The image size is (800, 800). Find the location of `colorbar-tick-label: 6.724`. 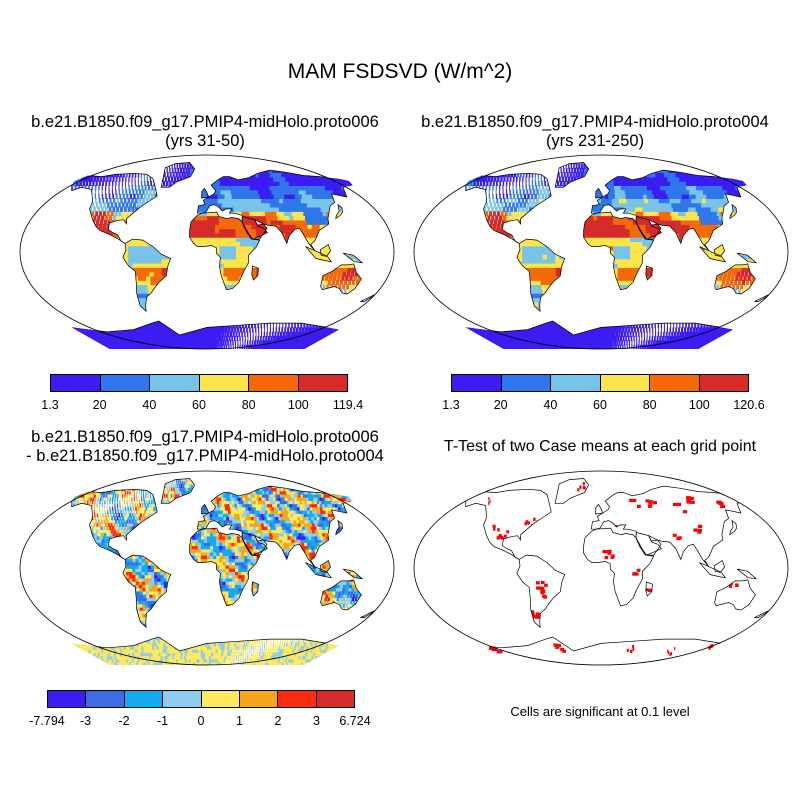

colorbar-tick-label: 6.724 is located at coordinates (355, 721).